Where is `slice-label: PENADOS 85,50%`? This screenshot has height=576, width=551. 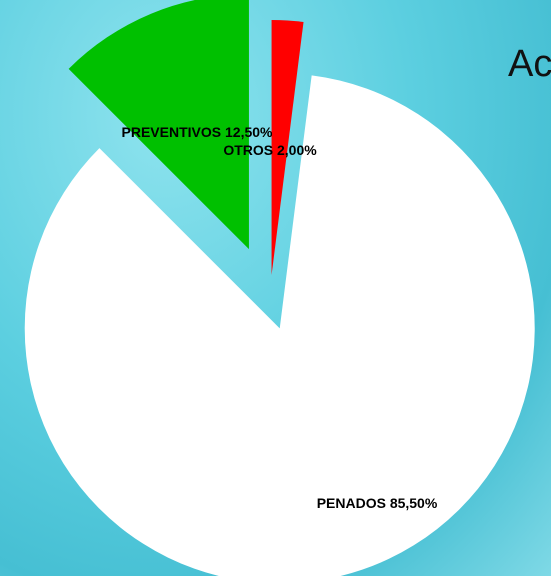
slice-label: PENADOS 85,50% is located at coordinates (377, 503).